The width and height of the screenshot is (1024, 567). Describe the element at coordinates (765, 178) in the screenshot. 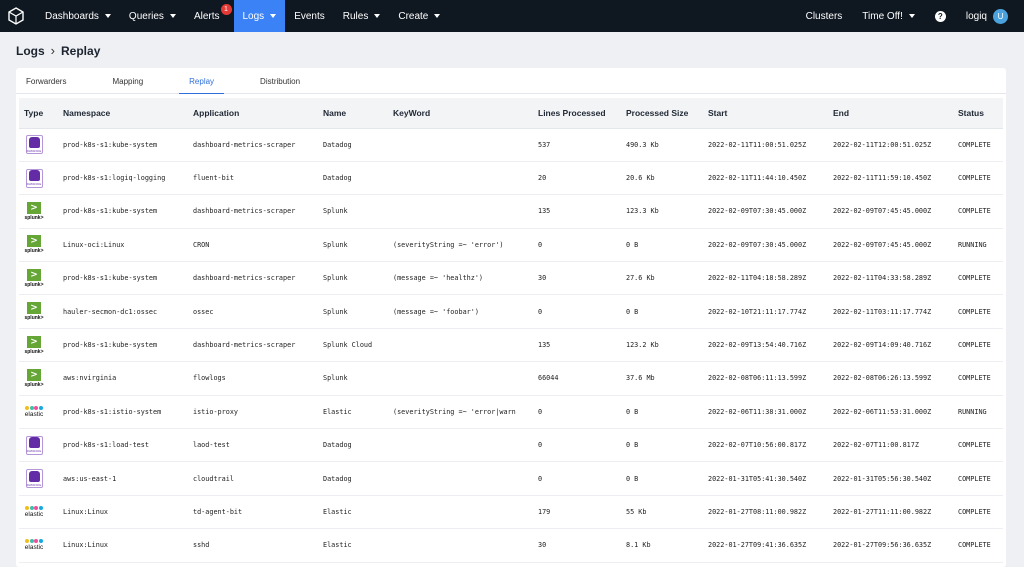

I see `cell-start: 2022-02-11T11:44:10.450Z` at that location.